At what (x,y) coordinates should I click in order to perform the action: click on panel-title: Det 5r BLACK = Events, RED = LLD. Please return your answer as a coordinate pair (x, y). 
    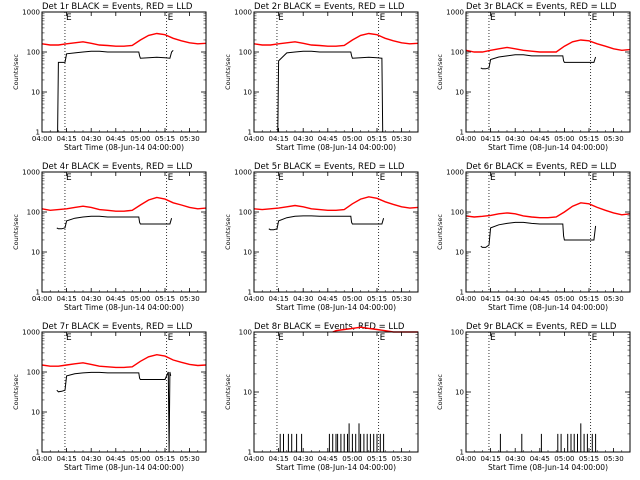
    Looking at the image, I should click on (329, 167).